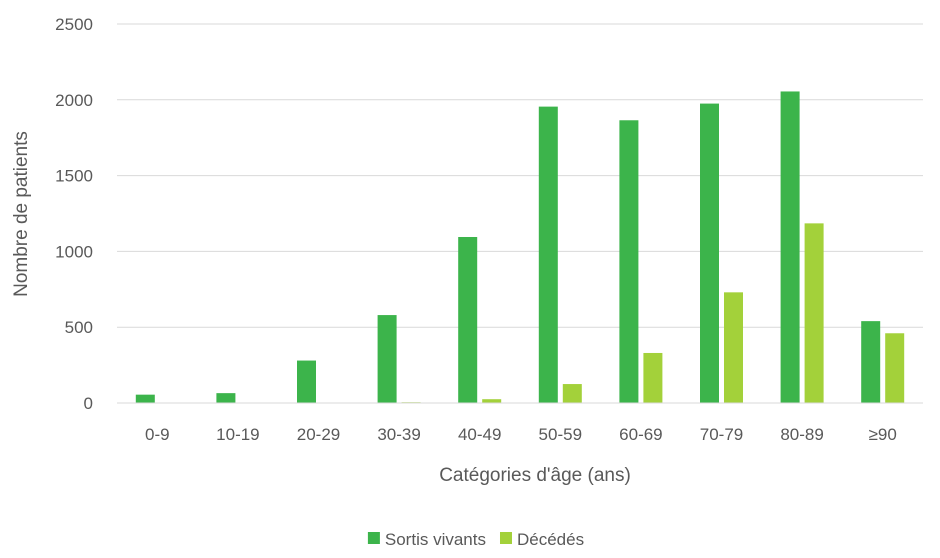 This screenshot has width=940, height=558. I want to click on x-tick-label: 40-49, so click(479, 434).